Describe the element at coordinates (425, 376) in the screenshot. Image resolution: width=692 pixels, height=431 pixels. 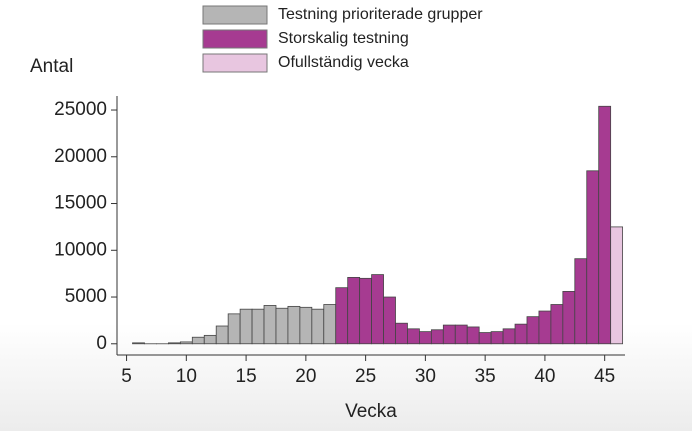
I see `x-tick-label: 30` at that location.